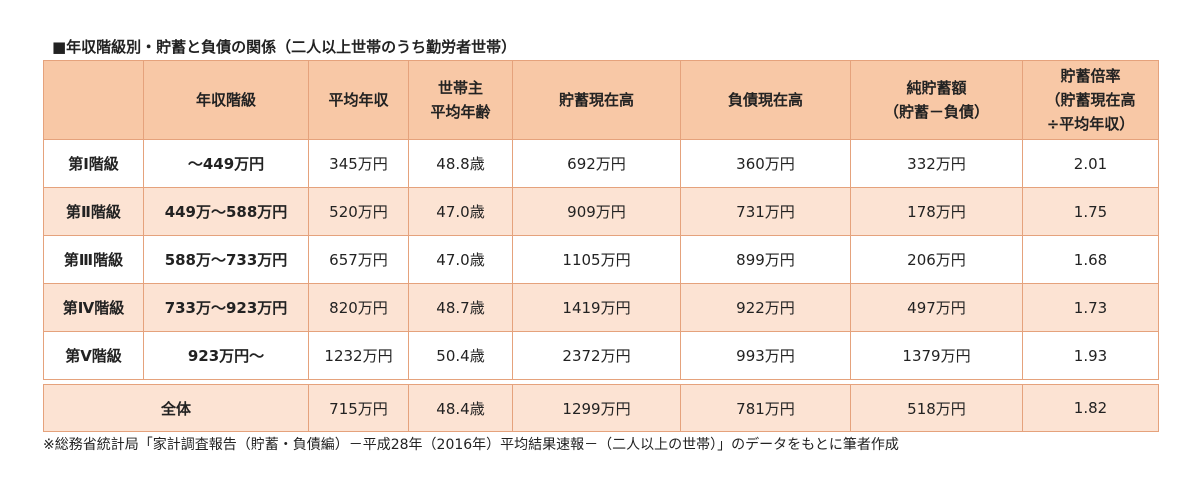  I want to click on table-cell: 1.75, so click(1090, 211).